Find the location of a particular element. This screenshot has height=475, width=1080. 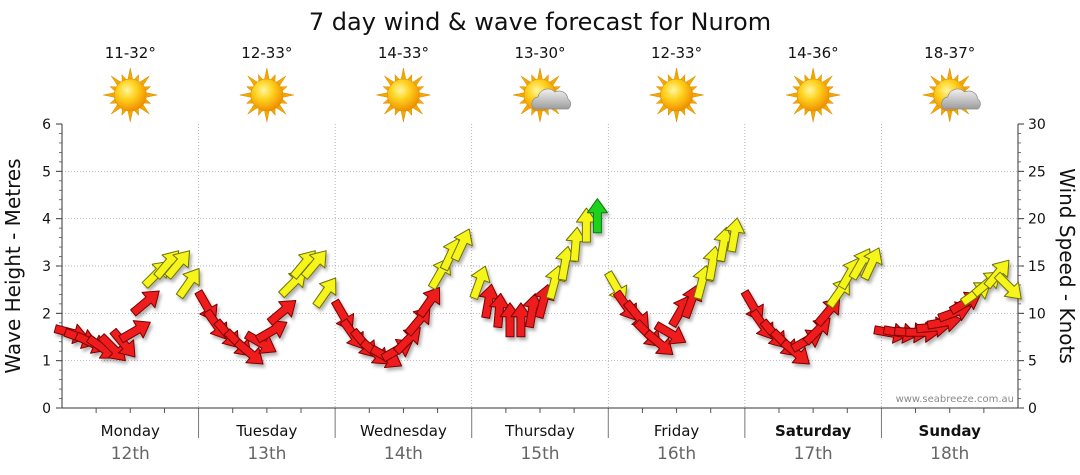

temp-range: 18-37° is located at coordinates (949, 53).